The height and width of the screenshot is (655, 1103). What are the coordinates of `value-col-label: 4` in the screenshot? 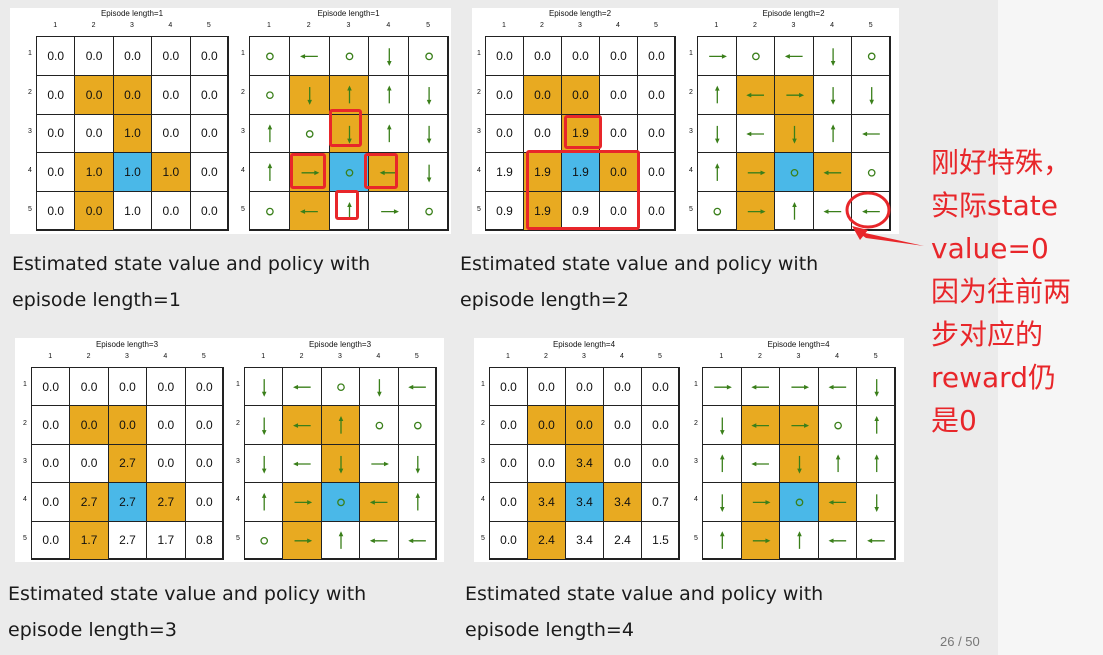 It's located at (170, 25).